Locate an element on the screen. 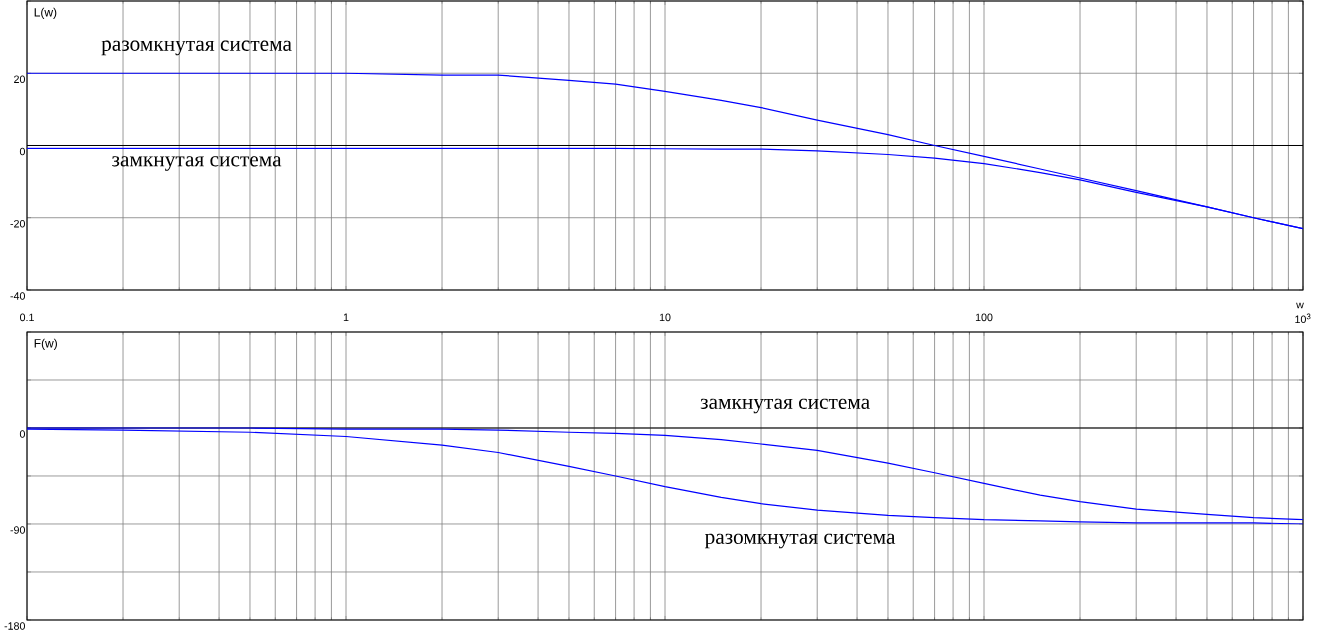 The height and width of the screenshot is (634, 1319). x-tick-label: 10$^{3}$ is located at coordinates (1303, 318).